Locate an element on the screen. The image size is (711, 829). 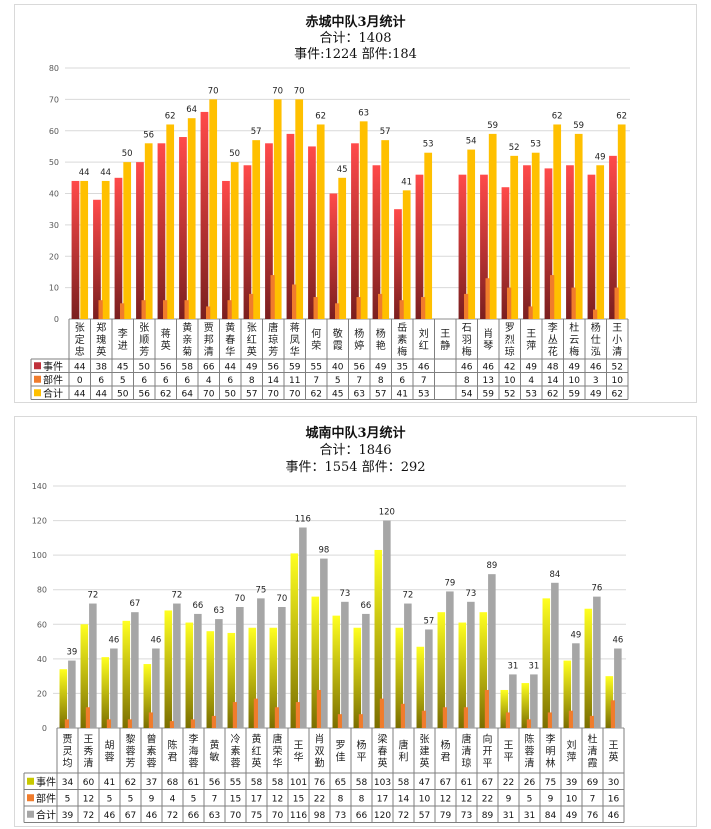
table-cell: 41 is located at coordinates (109, 783).